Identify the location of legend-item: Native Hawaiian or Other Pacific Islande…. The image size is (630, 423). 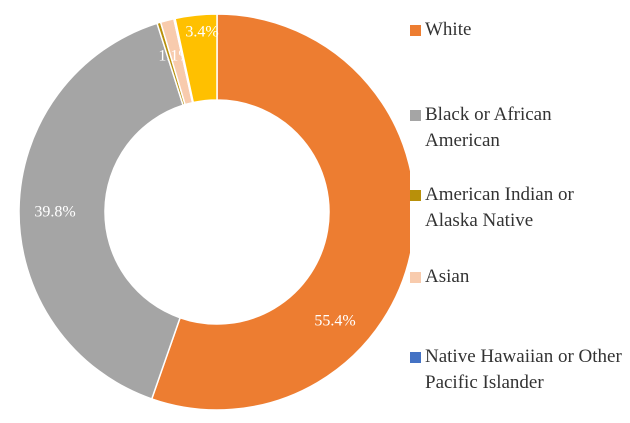
(517, 370).